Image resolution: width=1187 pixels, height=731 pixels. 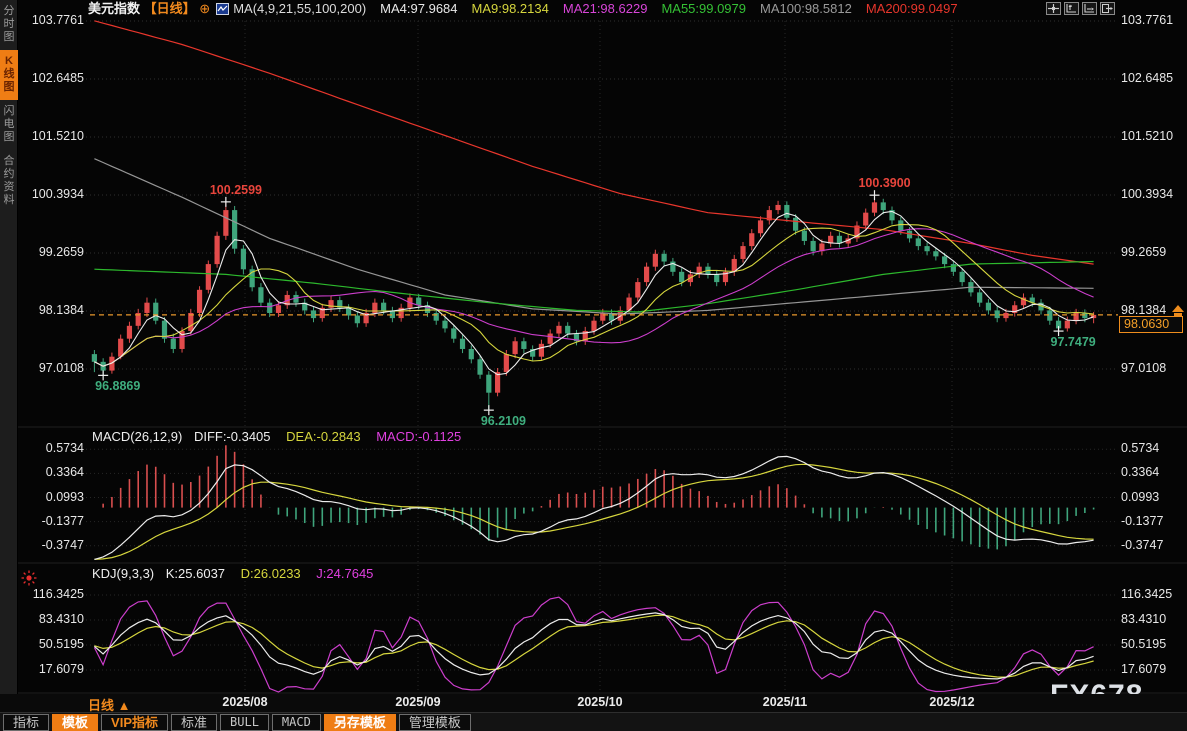 What do you see at coordinates (118, 386) in the screenshot?
I see `price-extreme-label: 96.8869` at bounding box center [118, 386].